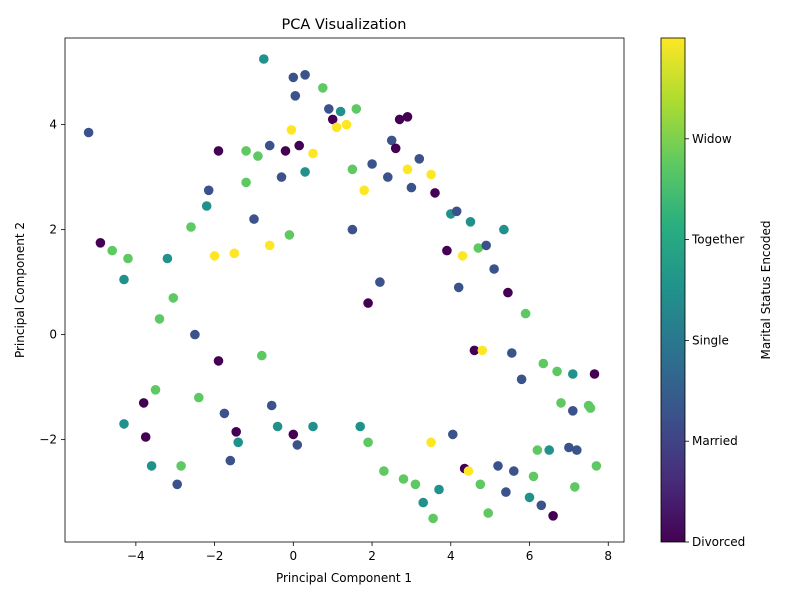  I want to click on colorbar-ticks: Divorced Married Single Together Widow, so click(715, 340).